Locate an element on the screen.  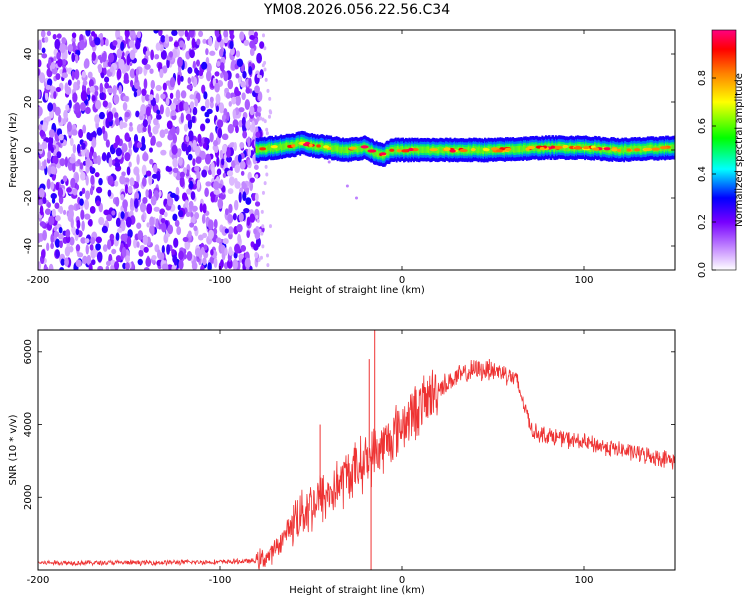
spectrogram-xtick-label: -200 is located at coordinates (38, 280).